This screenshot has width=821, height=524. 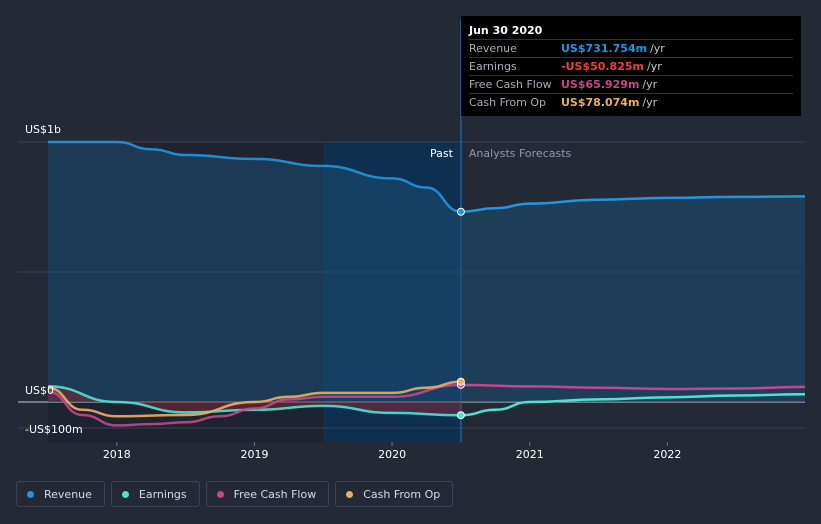 What do you see at coordinates (68, 494) in the screenshot?
I see `legend-label: Revenue` at bounding box center [68, 494].